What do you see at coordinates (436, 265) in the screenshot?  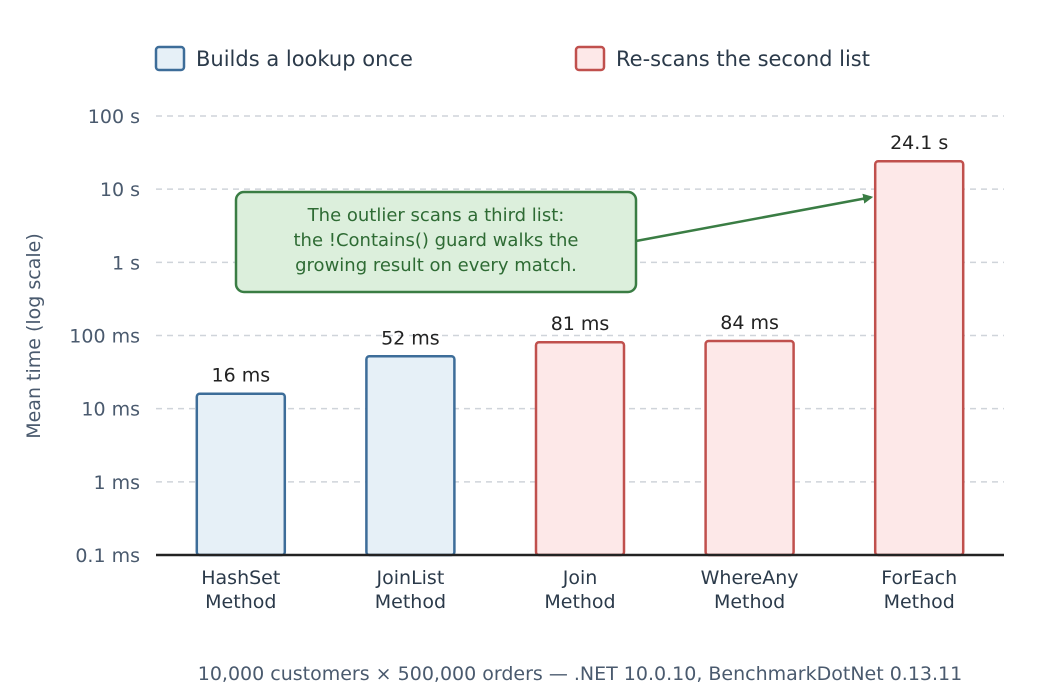 I see `annotation-line-3: growing result on every match.` at bounding box center [436, 265].